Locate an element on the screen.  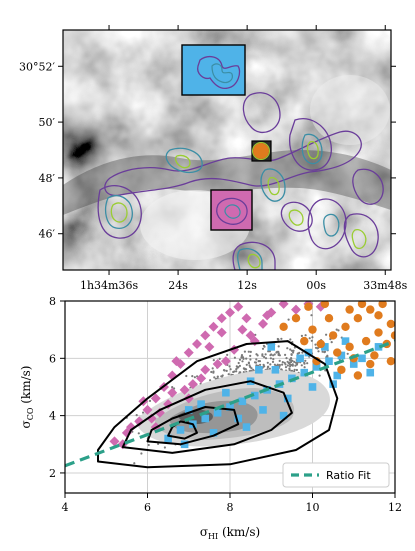
density-contour-core is located at coordinates (182, 430).